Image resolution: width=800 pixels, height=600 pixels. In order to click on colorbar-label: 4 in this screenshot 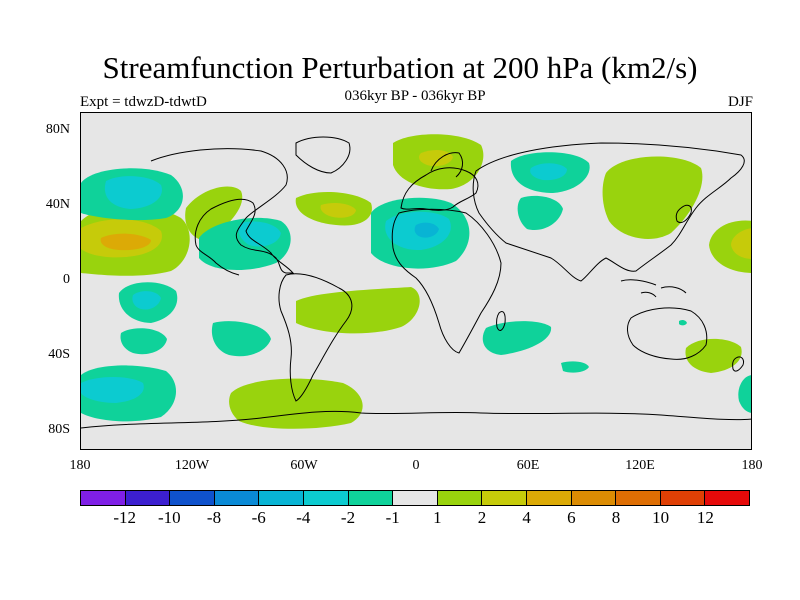, I will do `click(526, 517)`.